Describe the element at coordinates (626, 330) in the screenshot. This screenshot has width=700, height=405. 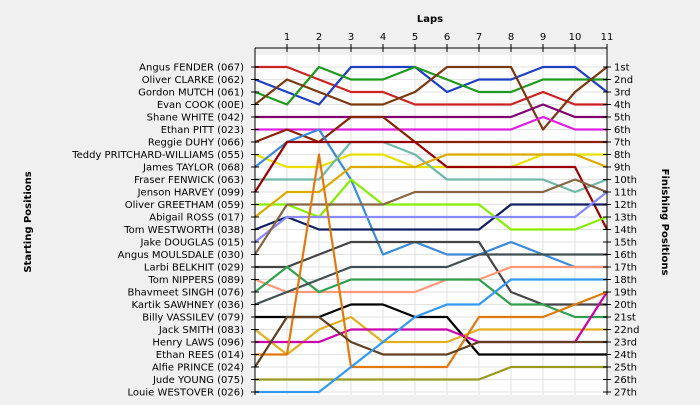
I see `finishing-label: 22nd` at that location.